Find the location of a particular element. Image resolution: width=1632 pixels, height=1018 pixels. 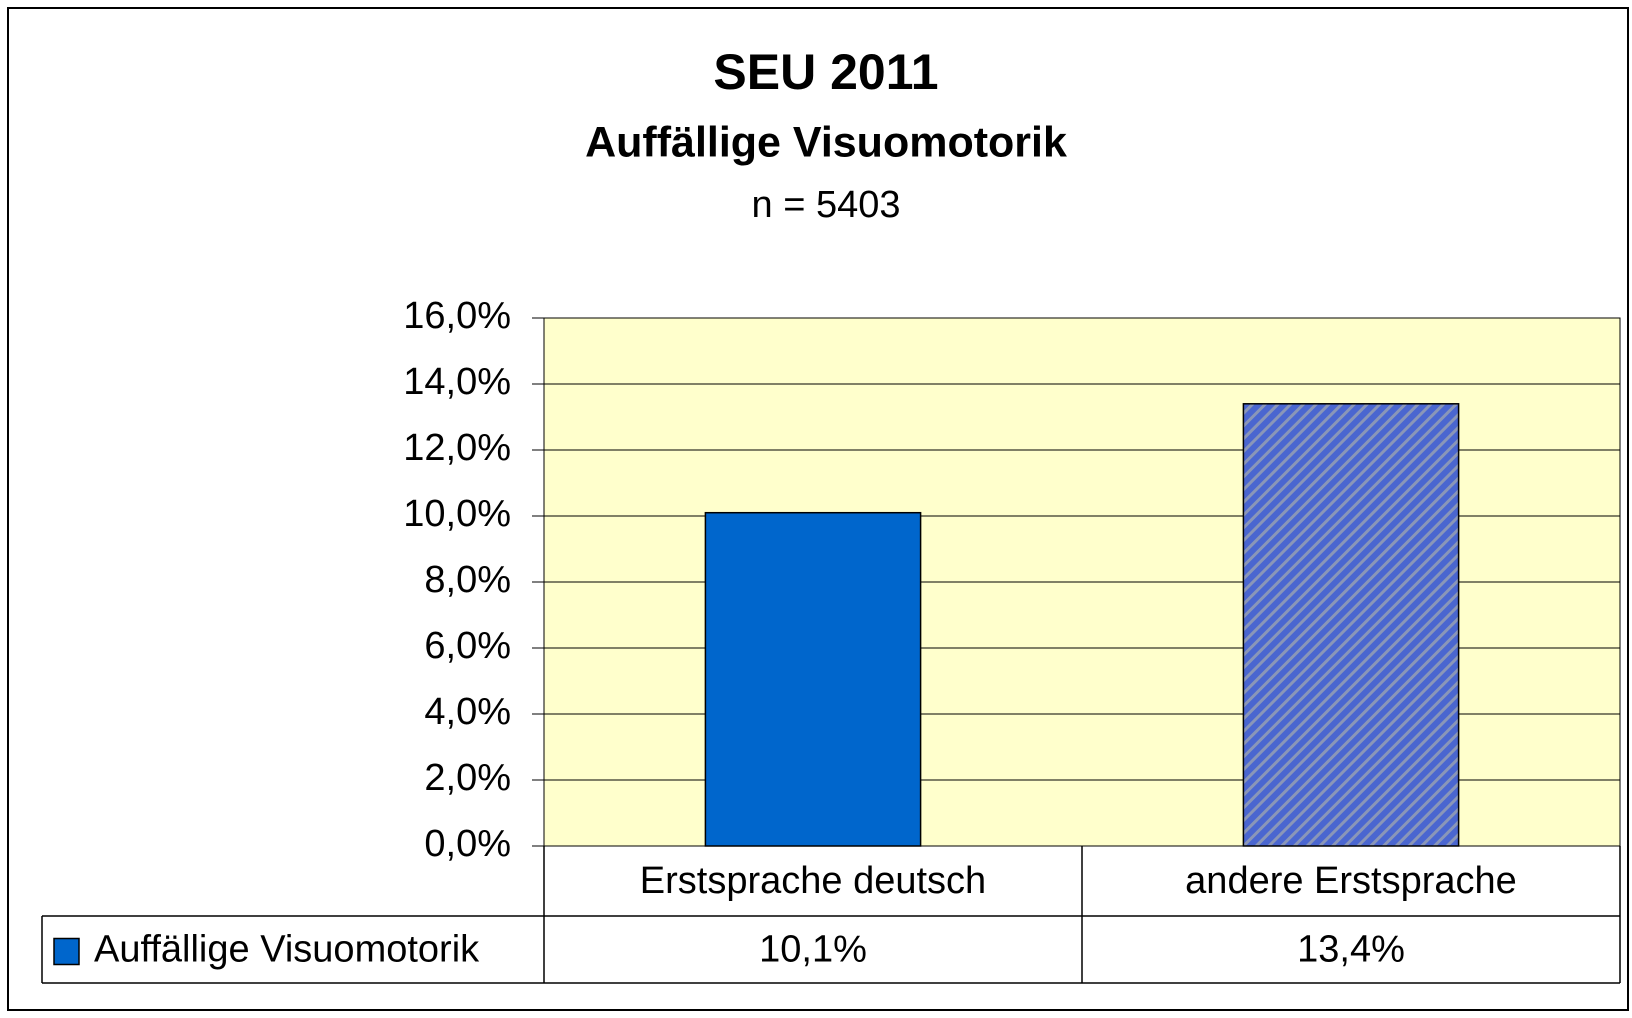

y-tick-label: 10,0% is located at coordinates (457, 514).